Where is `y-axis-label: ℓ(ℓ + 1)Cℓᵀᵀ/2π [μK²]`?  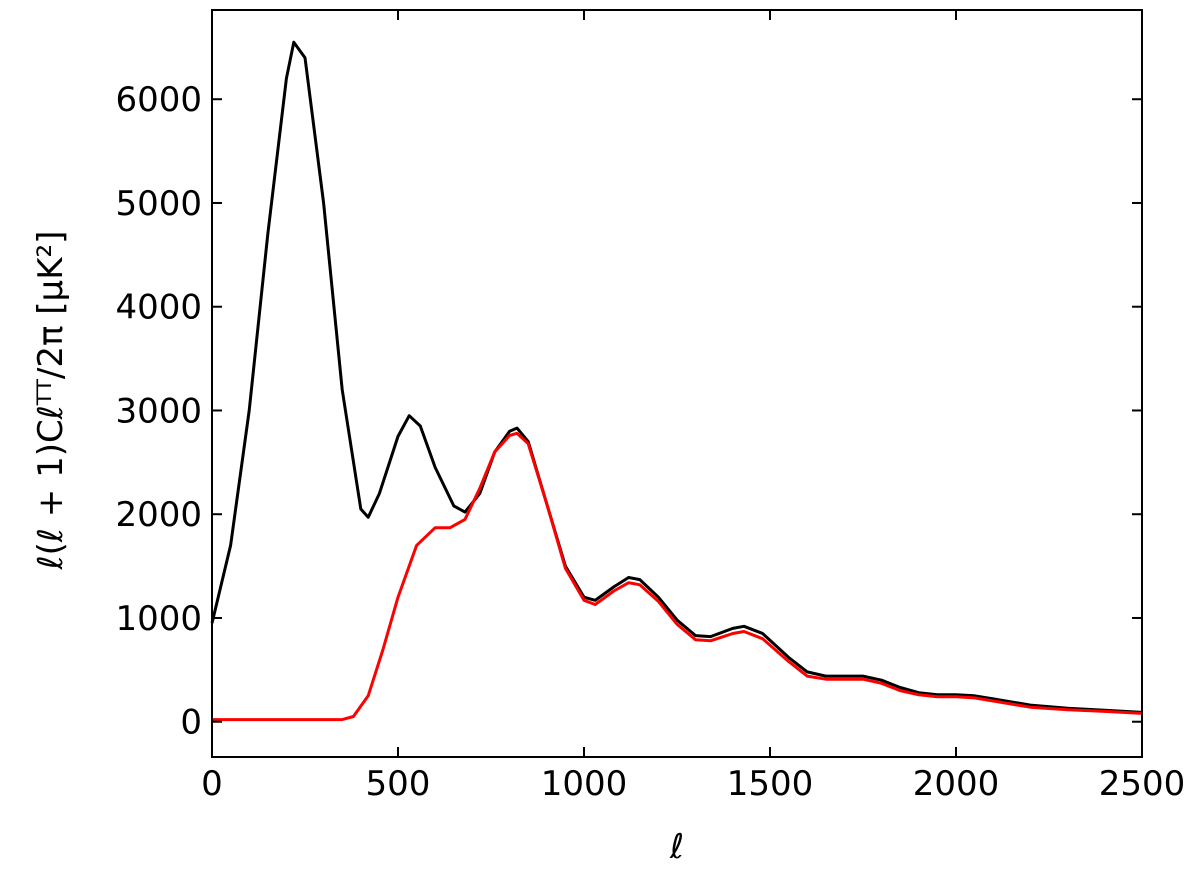 y-axis-label: ℓ(ℓ + 1)Cℓᵀᵀ/2π [μK²] is located at coordinates (51, 401).